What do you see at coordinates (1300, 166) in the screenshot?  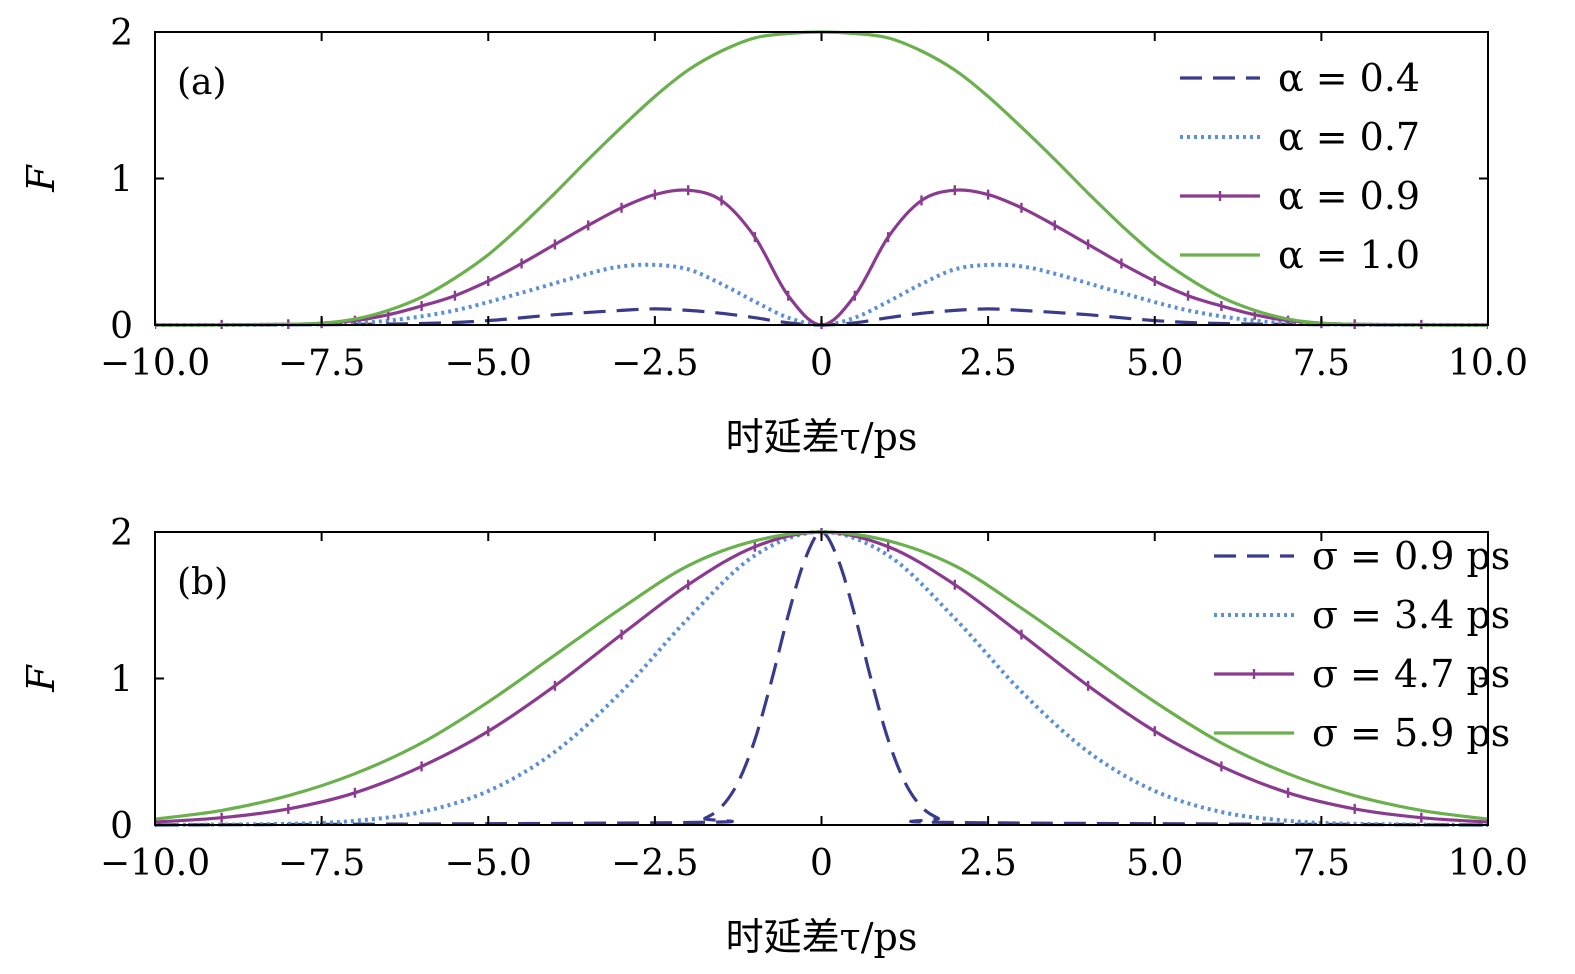 I see `legend: α = 0.4 α = 0.7 α = 0.9 α = 1.0` at bounding box center [1300, 166].